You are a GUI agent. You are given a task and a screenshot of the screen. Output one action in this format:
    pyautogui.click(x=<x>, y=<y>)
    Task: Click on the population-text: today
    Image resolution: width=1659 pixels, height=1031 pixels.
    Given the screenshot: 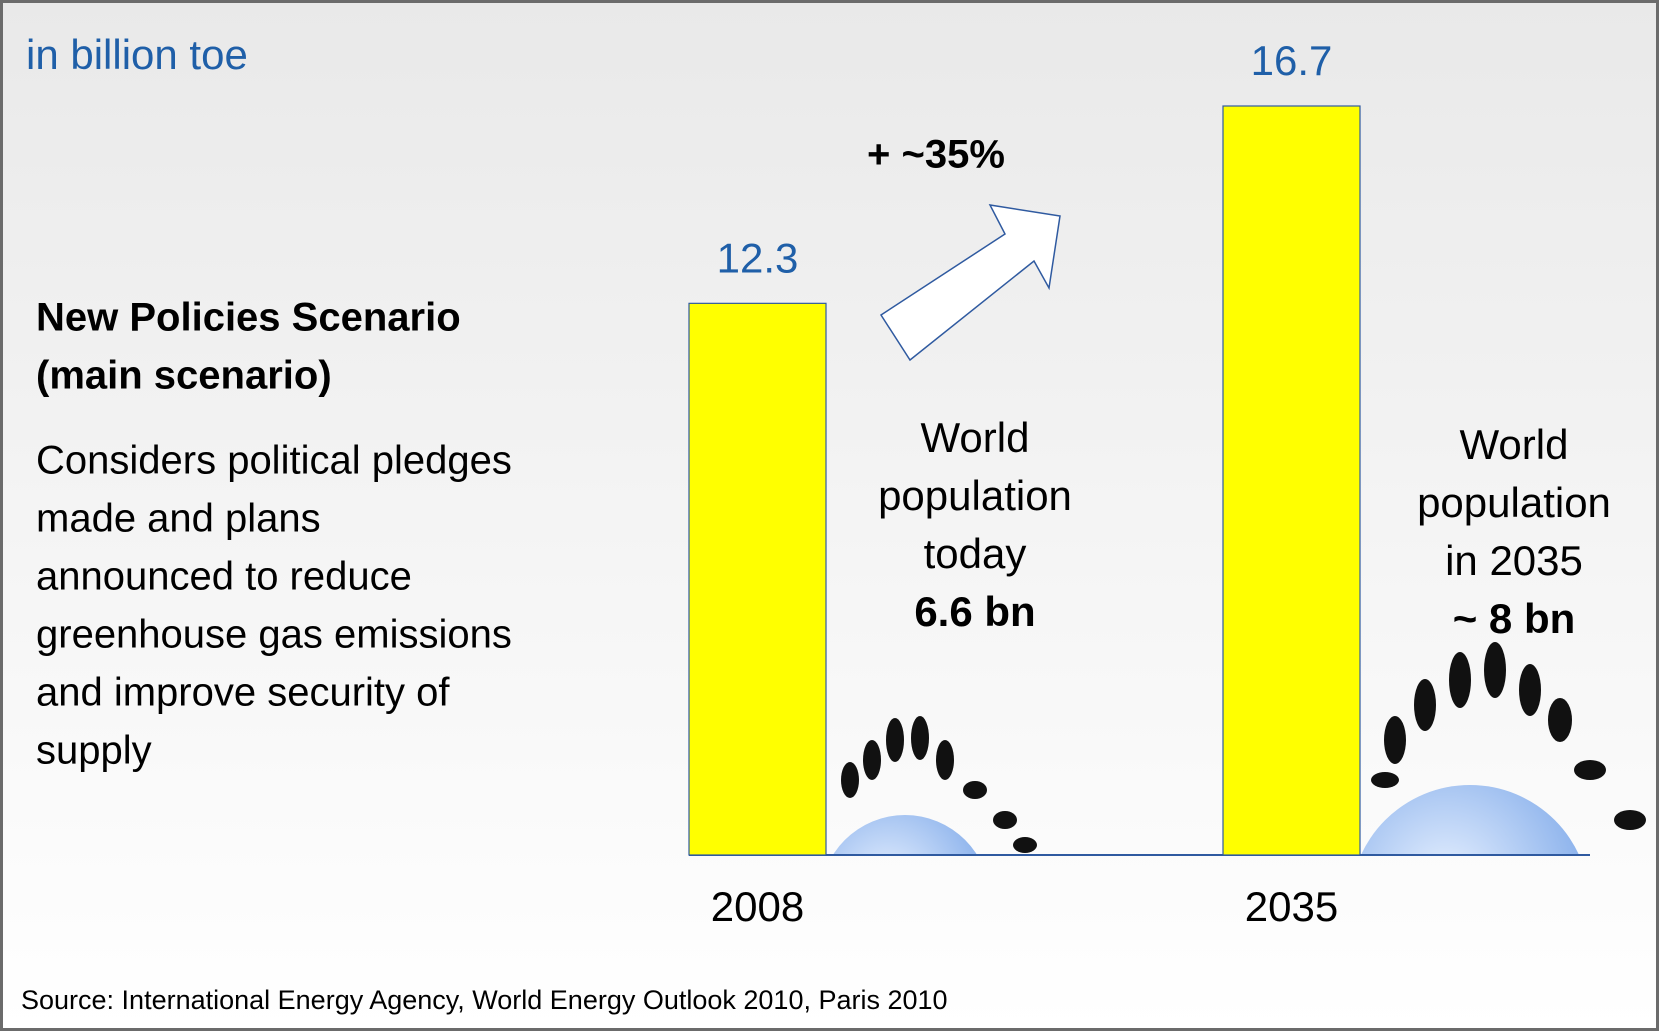 What is the action you would take?
    pyautogui.click(x=975, y=553)
    